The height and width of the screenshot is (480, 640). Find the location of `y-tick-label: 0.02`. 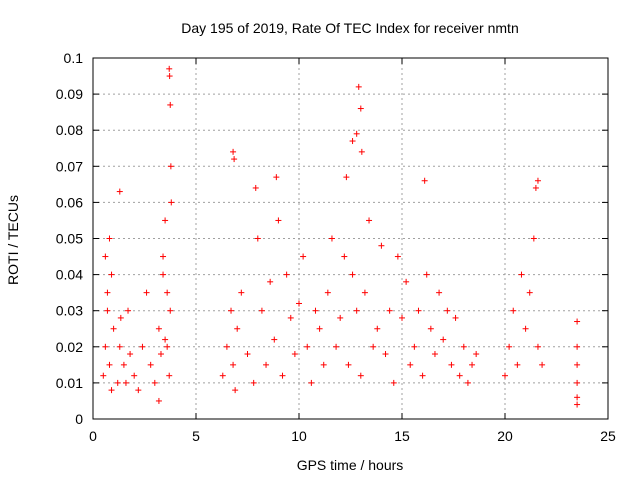

y-tick-label: 0.02 is located at coordinates (69, 347).